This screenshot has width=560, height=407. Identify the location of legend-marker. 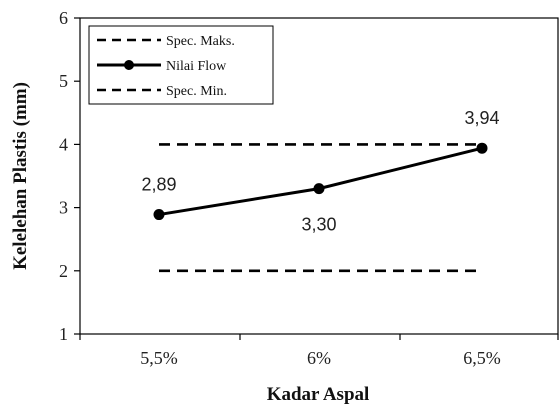
(129, 65).